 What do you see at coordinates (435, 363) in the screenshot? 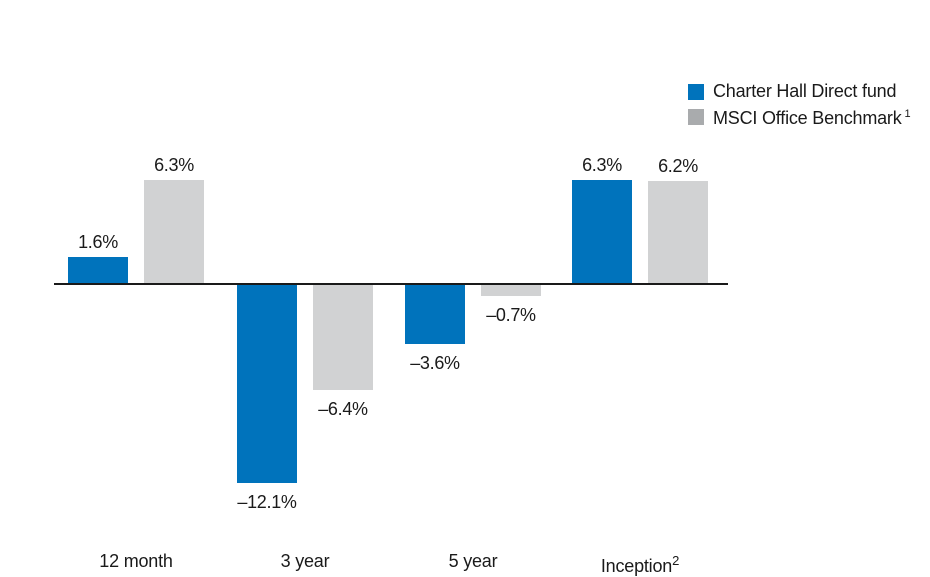
I see `bar-value-label: –3.6%` at bounding box center [435, 363].